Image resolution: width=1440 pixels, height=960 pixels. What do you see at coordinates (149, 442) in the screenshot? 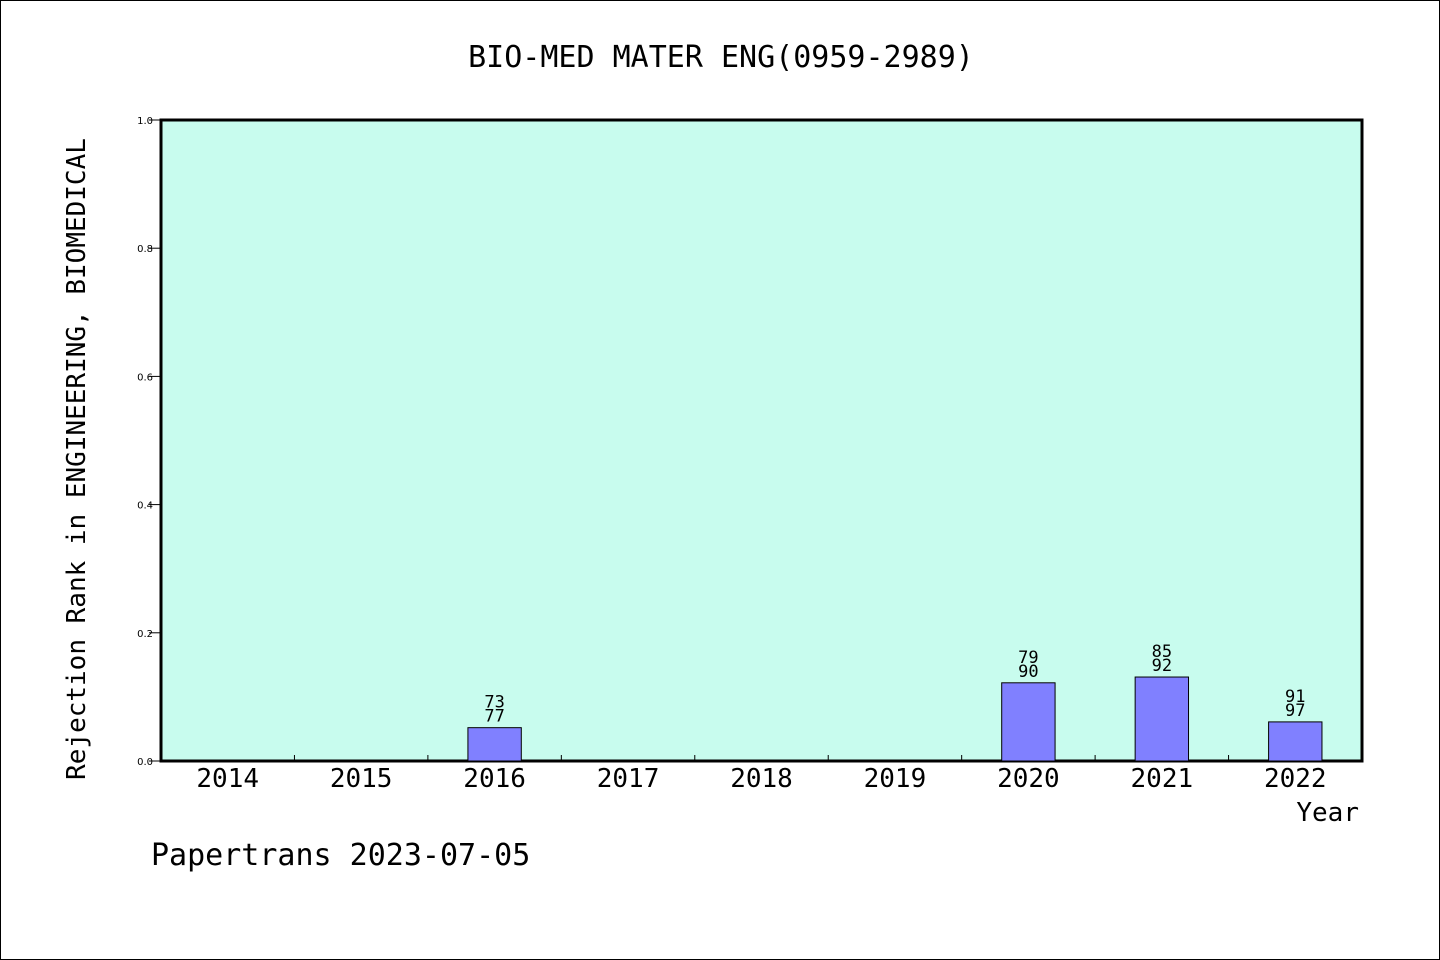
I see `y-axis: 0.0 0.2 0.4 0.6 0.8 1.0` at bounding box center [149, 442].